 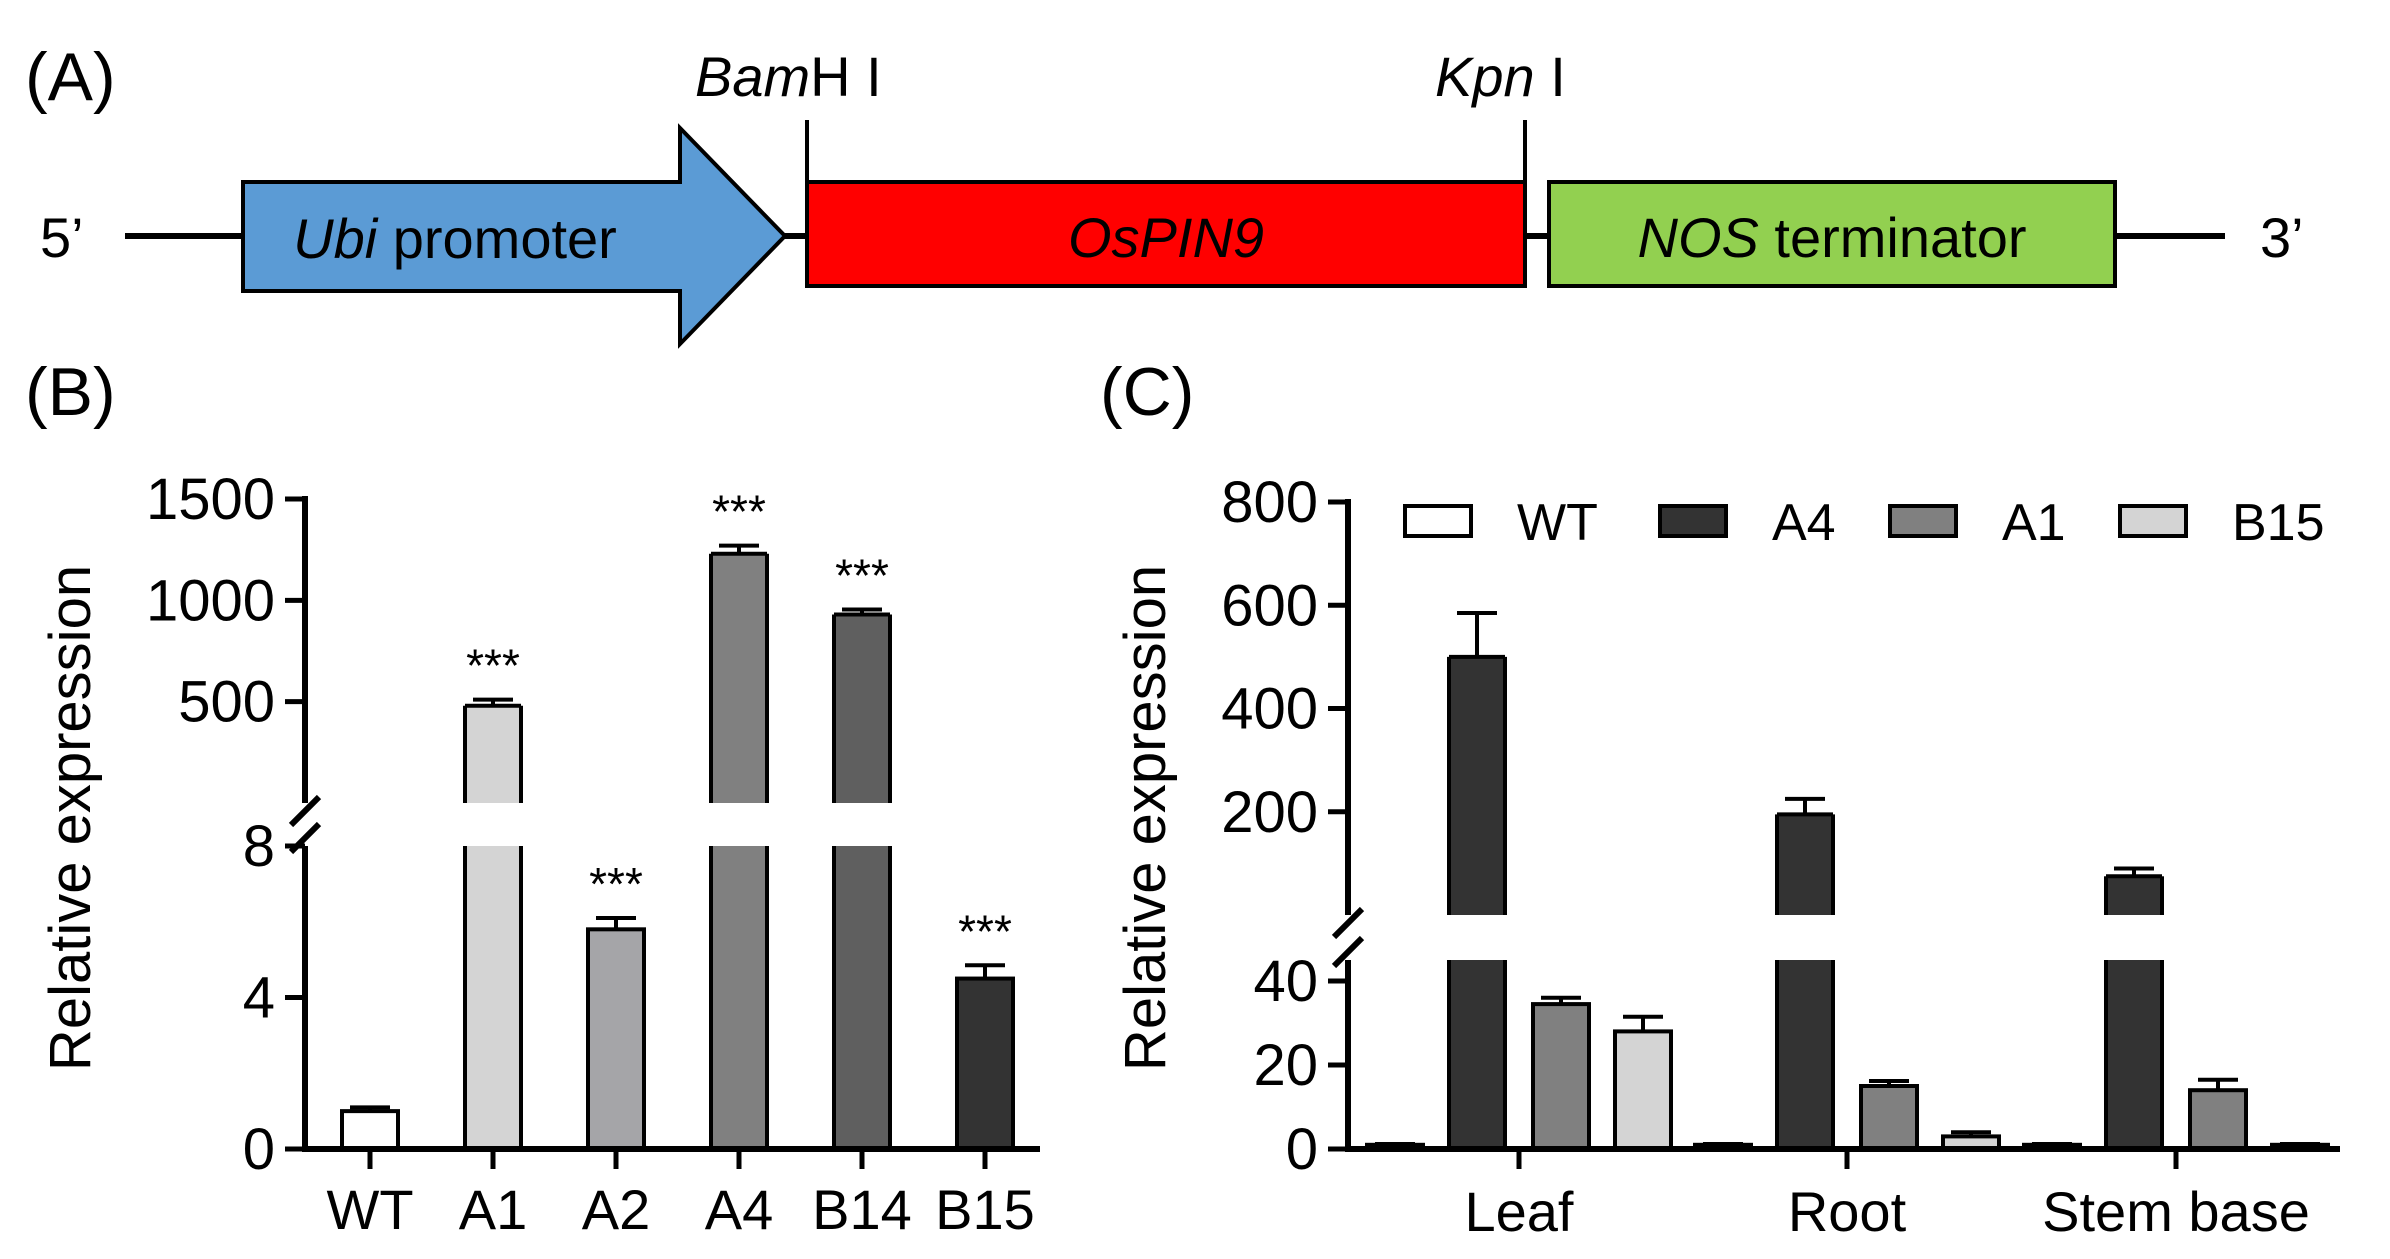 What do you see at coordinates (1477, 785) in the screenshot?
I see `bar-a4-leaf-upper` at bounding box center [1477, 785].